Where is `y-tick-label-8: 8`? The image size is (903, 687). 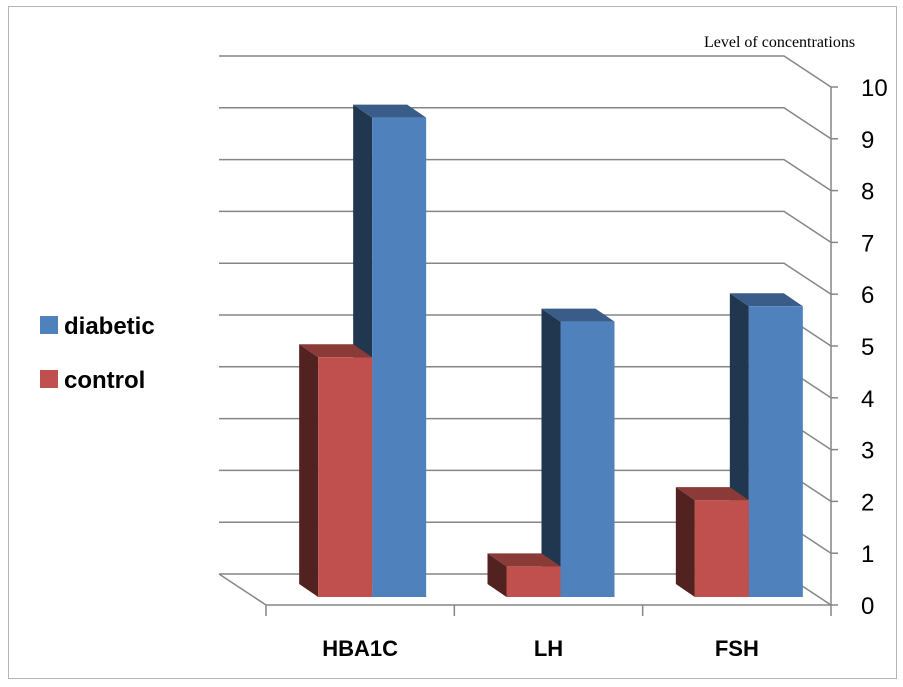 y-tick-label-8: 8 is located at coordinates (867, 192).